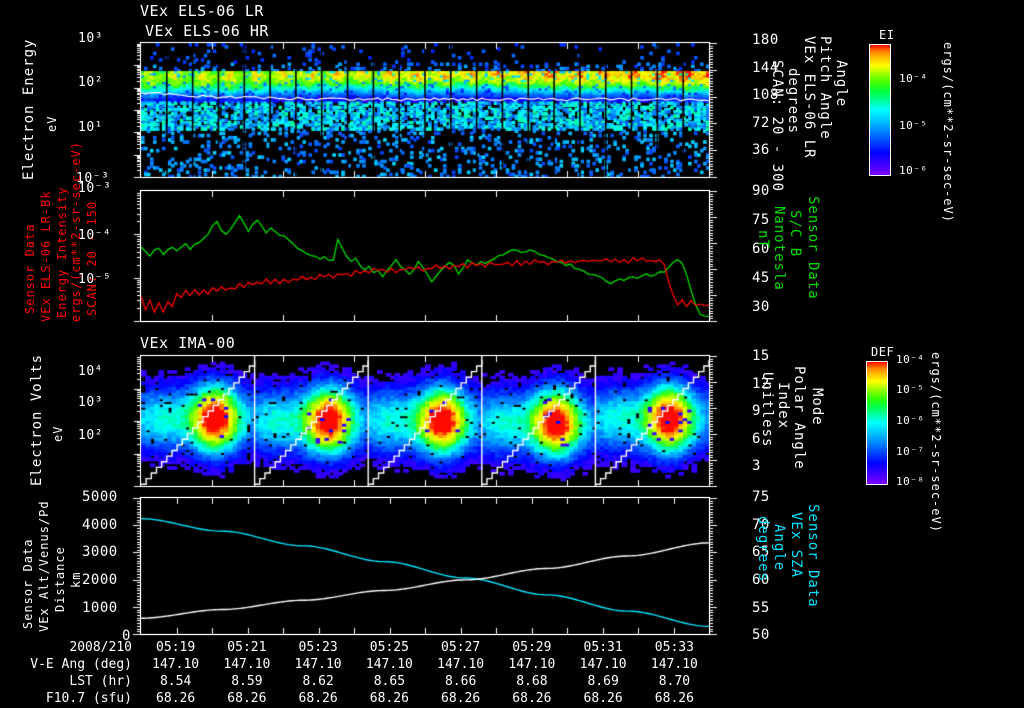  Describe the element at coordinates (76, 579) in the screenshot. I see `panel4-llabel-km: km` at that location.